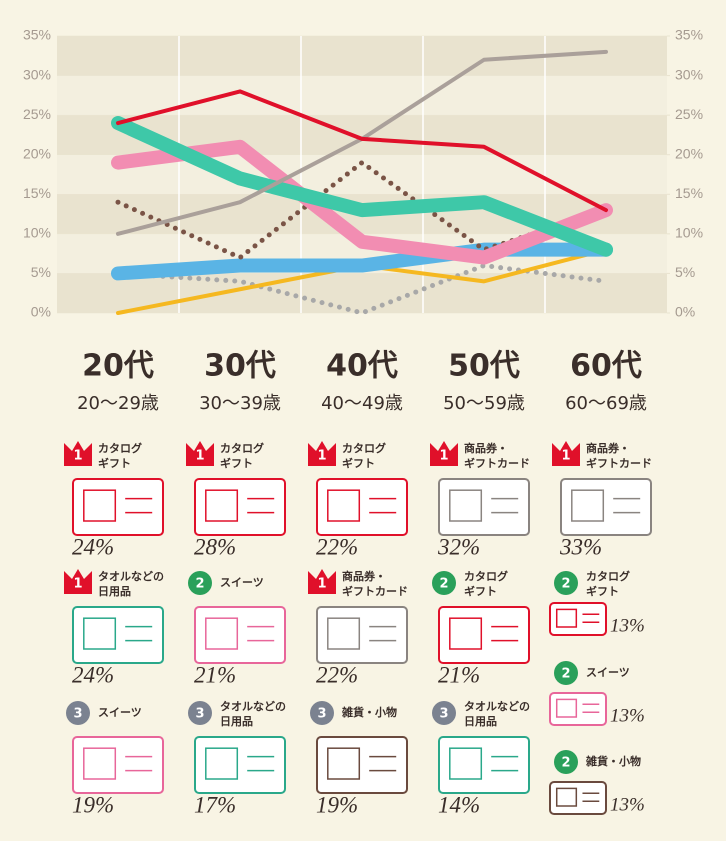  Describe the element at coordinates (37, 74) in the screenshot. I see `y-tick-label: 30%` at that location.